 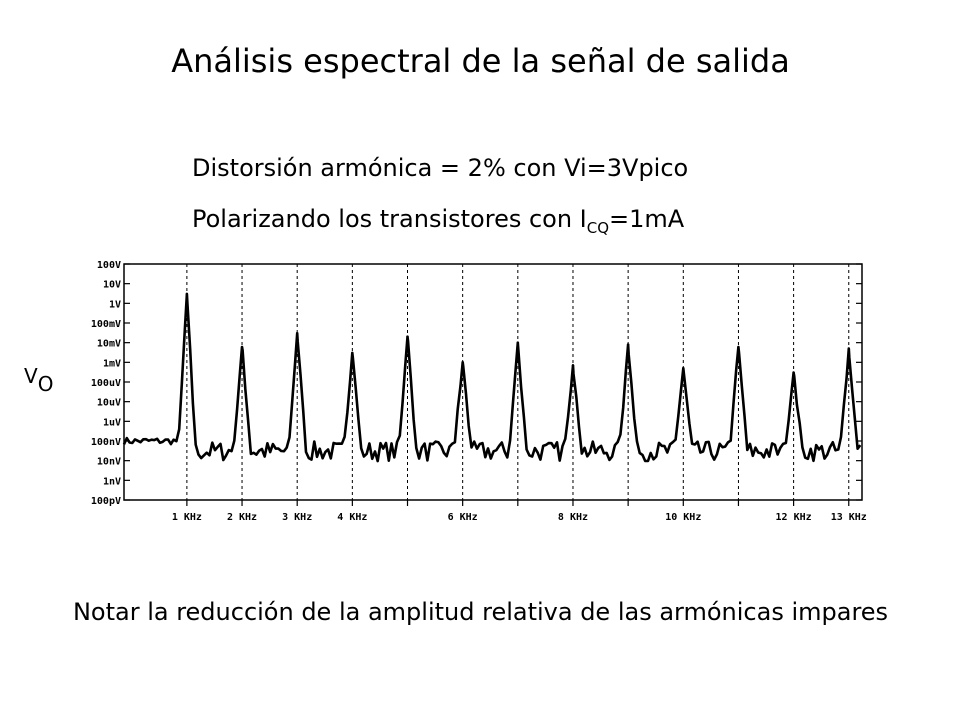 What do you see at coordinates (106, 324) in the screenshot?
I see `y-tick-label: 100mV` at bounding box center [106, 324].